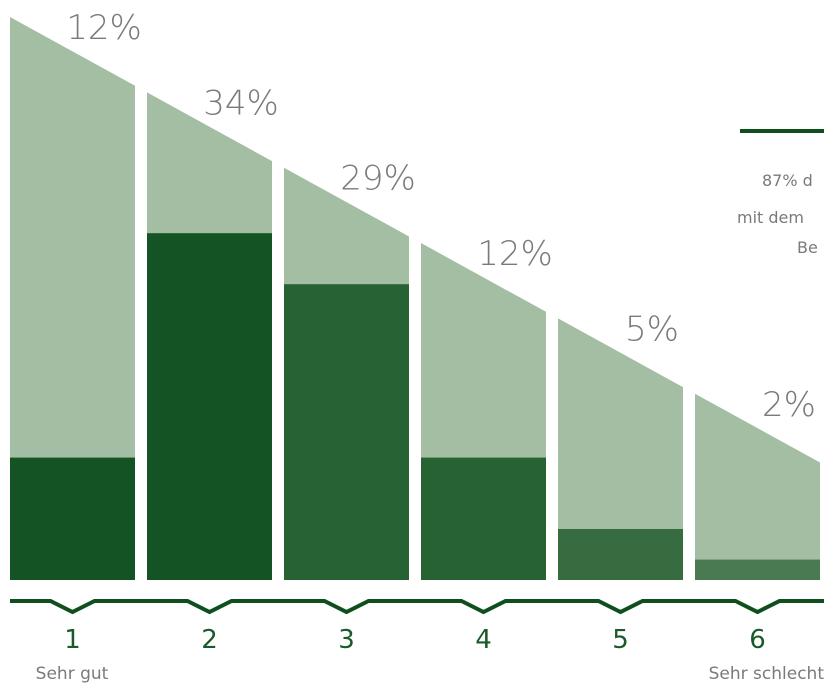 This screenshot has width=824, height=684. What do you see at coordinates (789, 405) in the screenshot?
I see `value-label-6: 2%` at bounding box center [789, 405].